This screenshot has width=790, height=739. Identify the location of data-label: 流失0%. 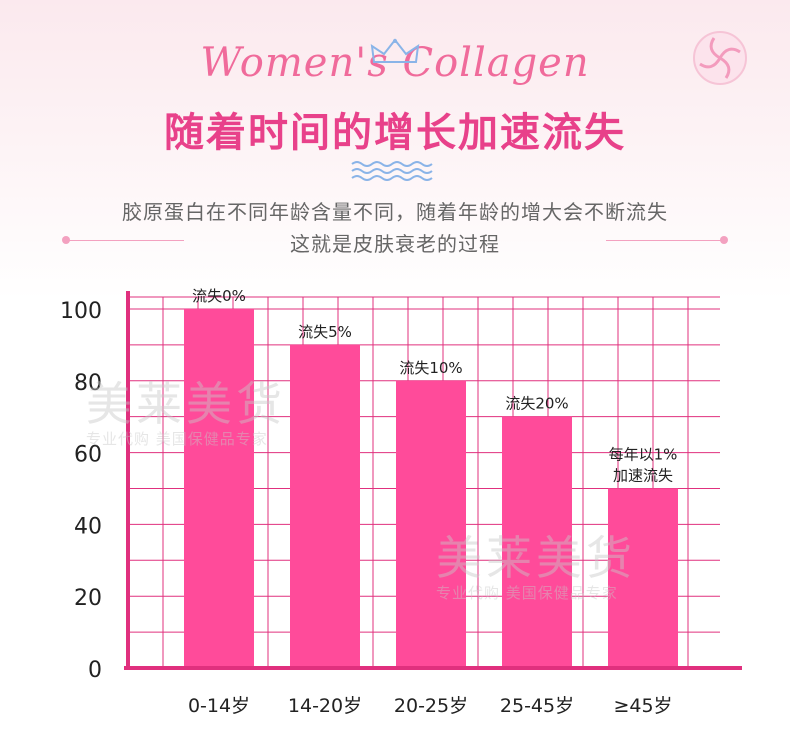
(219, 296).